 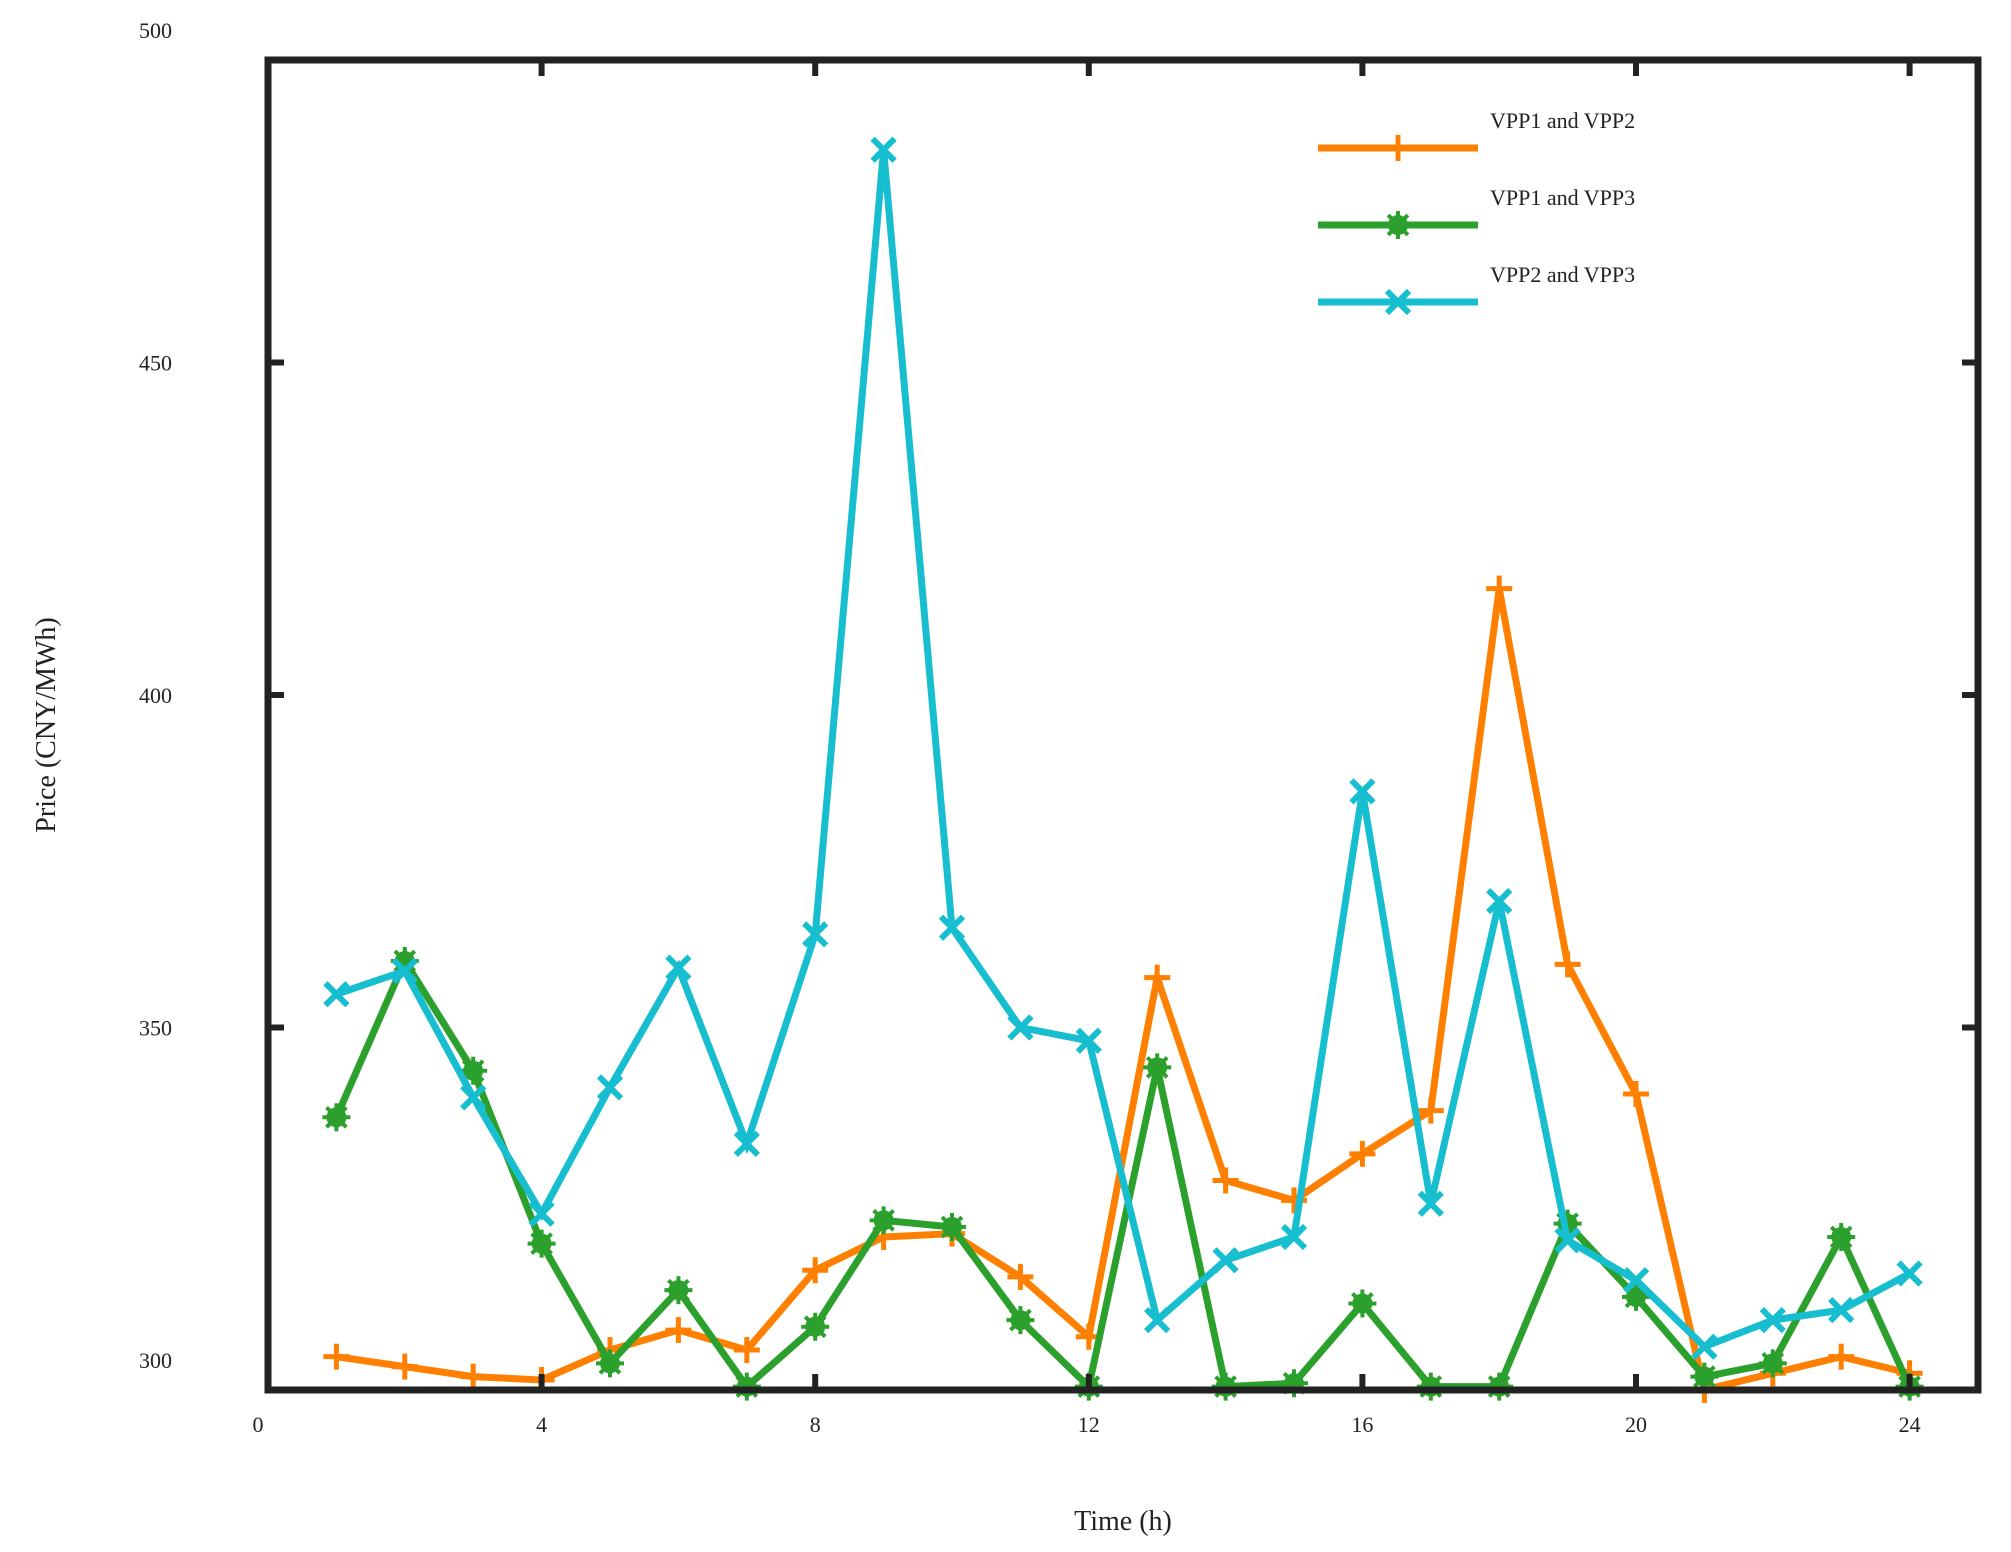 I want to click on y-tick-label: 500, so click(x=155, y=30).